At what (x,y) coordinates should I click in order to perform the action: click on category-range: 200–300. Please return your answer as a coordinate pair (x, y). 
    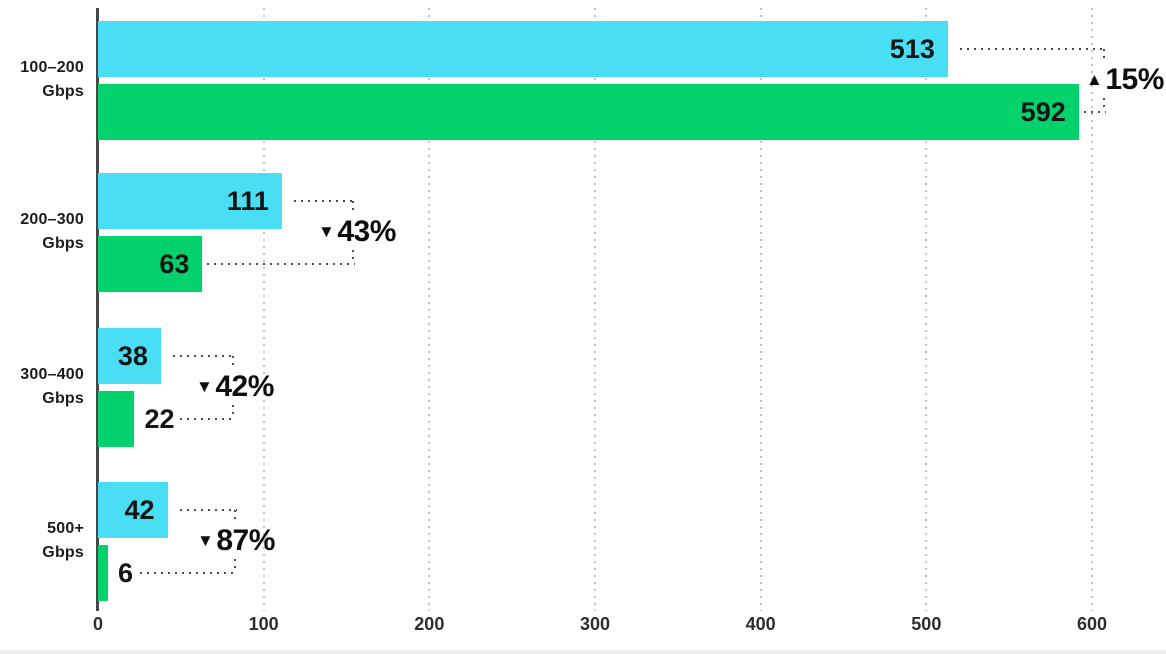
    Looking at the image, I should click on (52, 219).